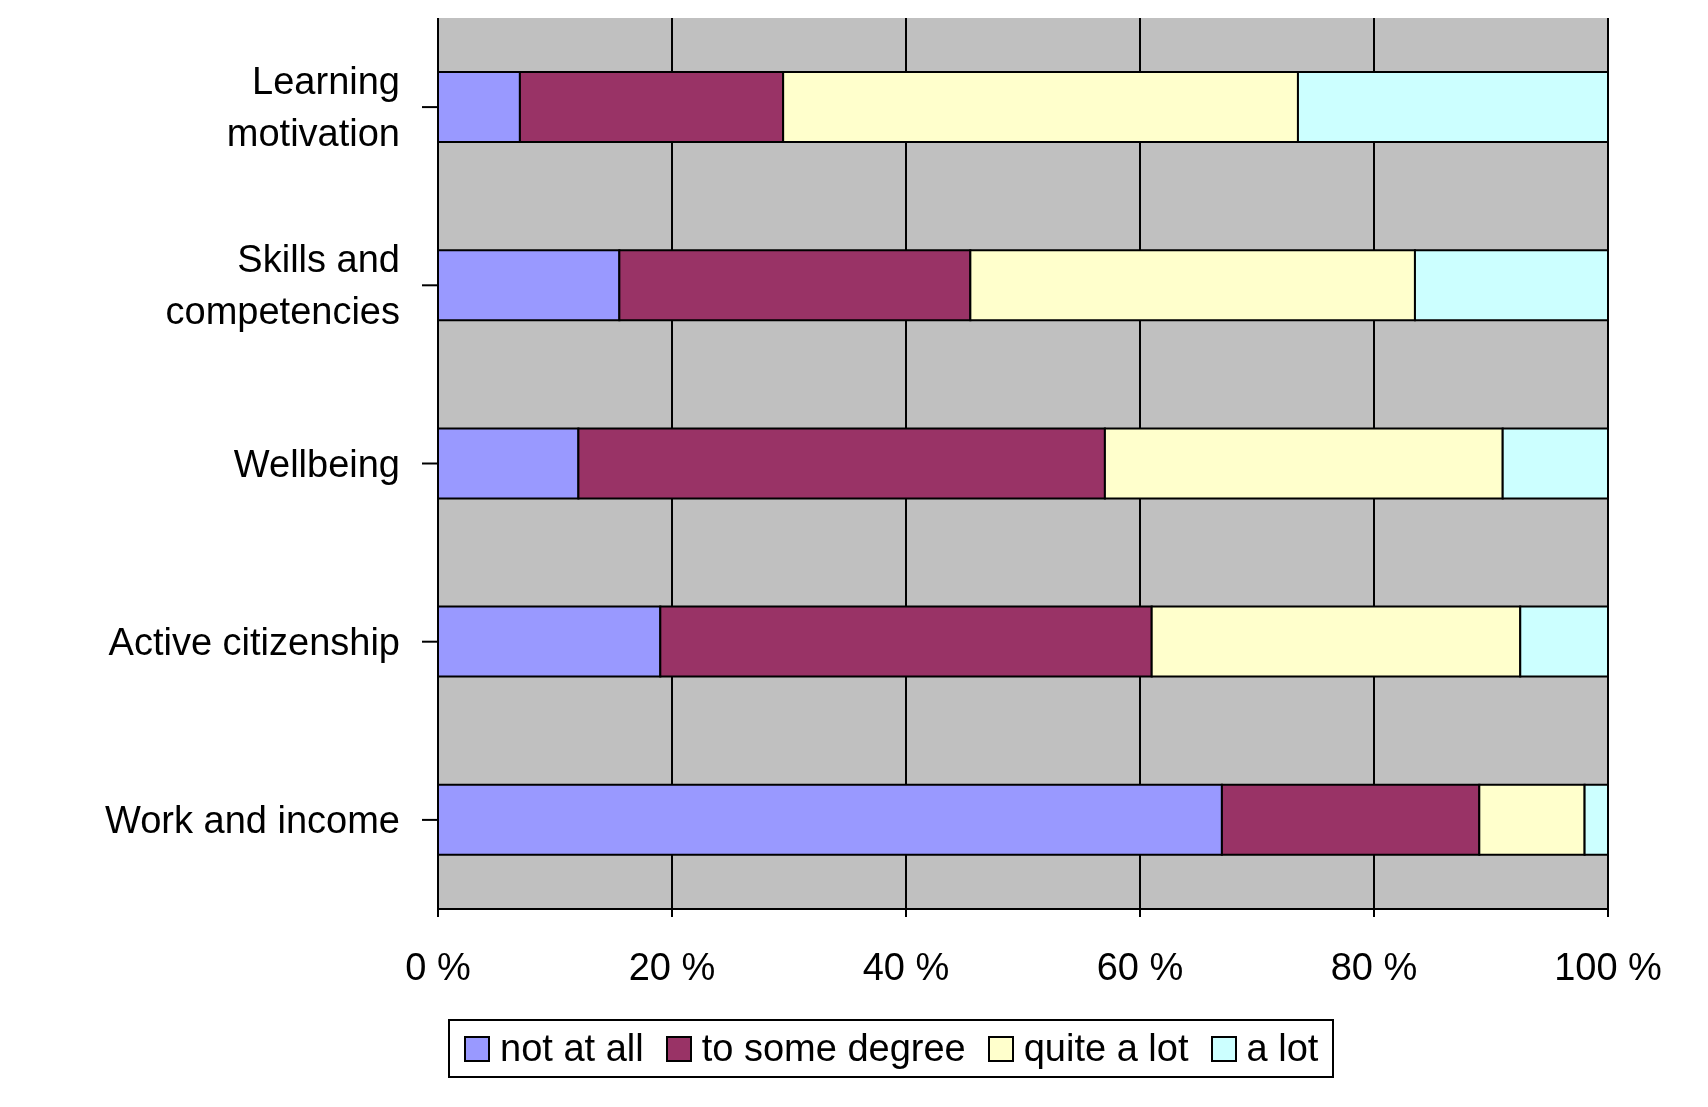 The width and height of the screenshot is (1708, 1107). What do you see at coordinates (1374, 966) in the screenshot?
I see `x-tick-label: 80 %` at bounding box center [1374, 966].